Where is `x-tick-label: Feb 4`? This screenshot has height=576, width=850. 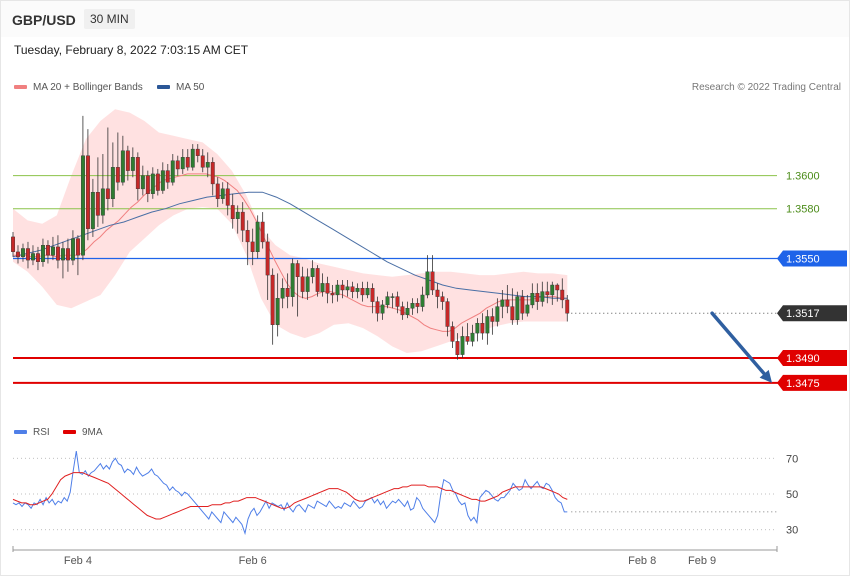 x-tick-label: Feb 4 is located at coordinates (78, 561).